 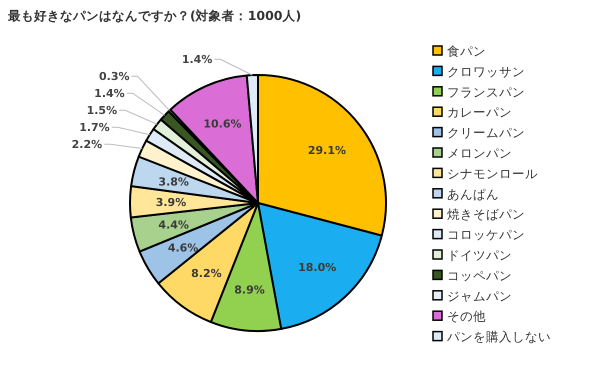 I want to click on legend-label: ドイツパン, so click(x=479, y=255).